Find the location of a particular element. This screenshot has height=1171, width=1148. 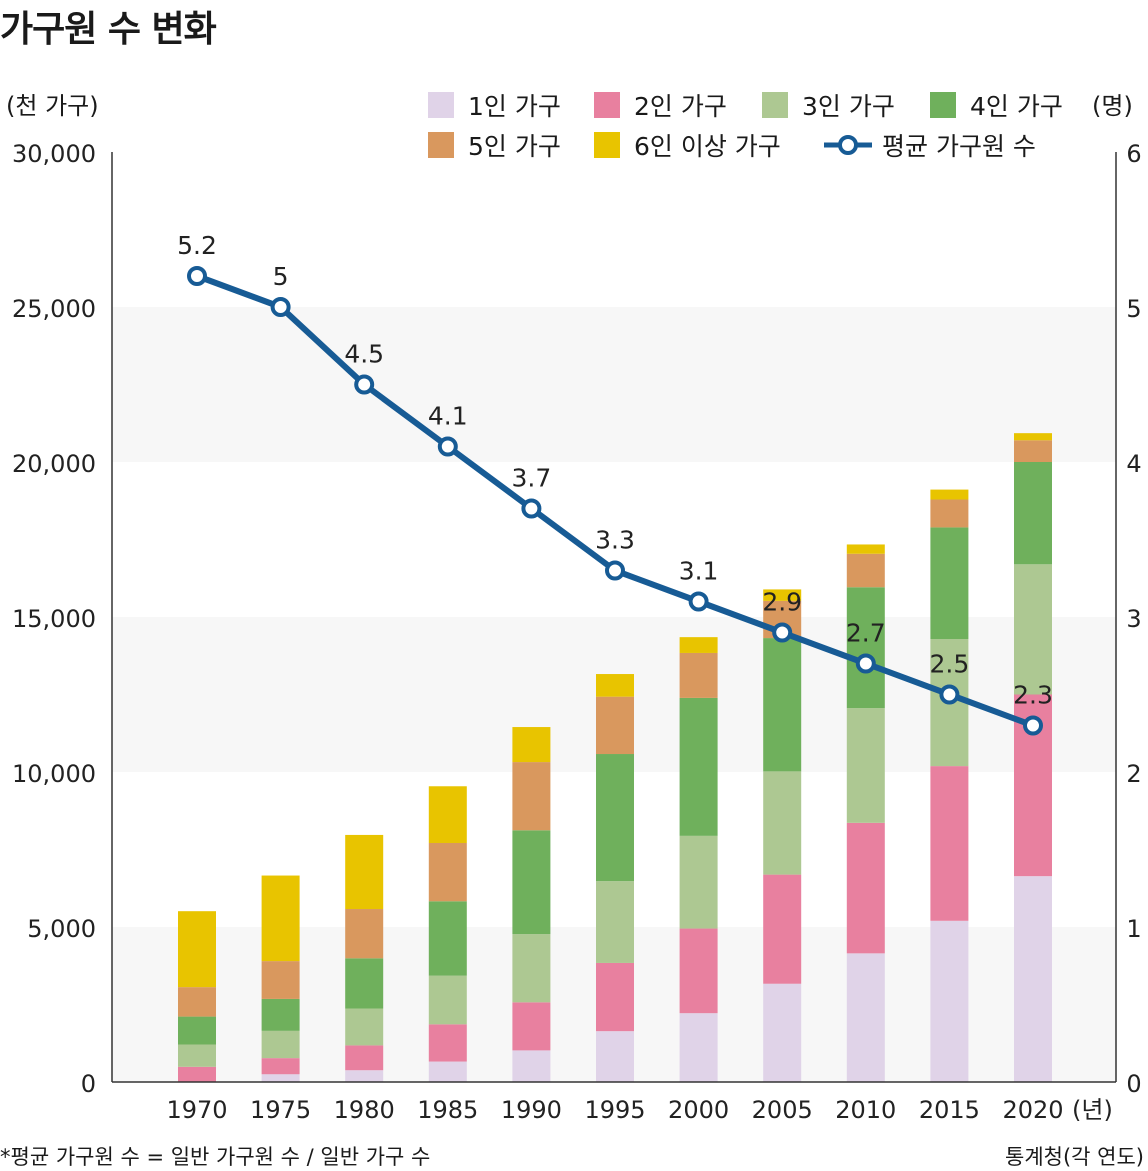

right-axis-tick-label: 3 is located at coordinates (1133, 619).